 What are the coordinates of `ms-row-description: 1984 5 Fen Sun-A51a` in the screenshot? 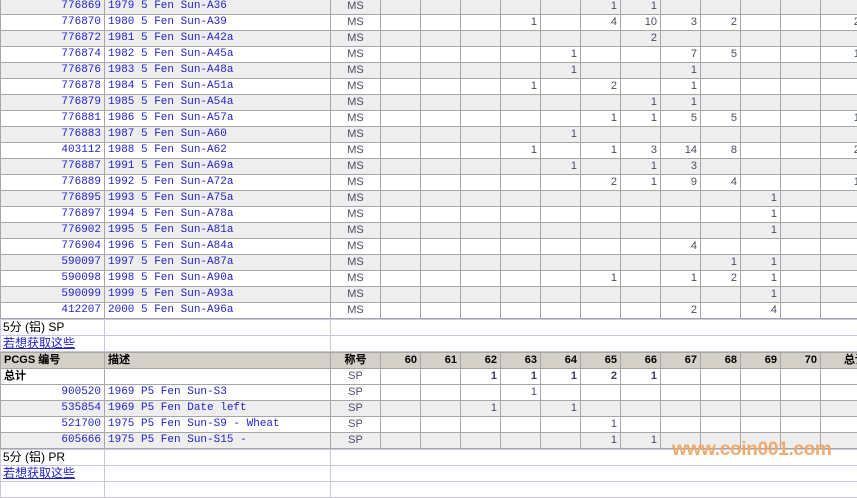 It's located at (218, 87).